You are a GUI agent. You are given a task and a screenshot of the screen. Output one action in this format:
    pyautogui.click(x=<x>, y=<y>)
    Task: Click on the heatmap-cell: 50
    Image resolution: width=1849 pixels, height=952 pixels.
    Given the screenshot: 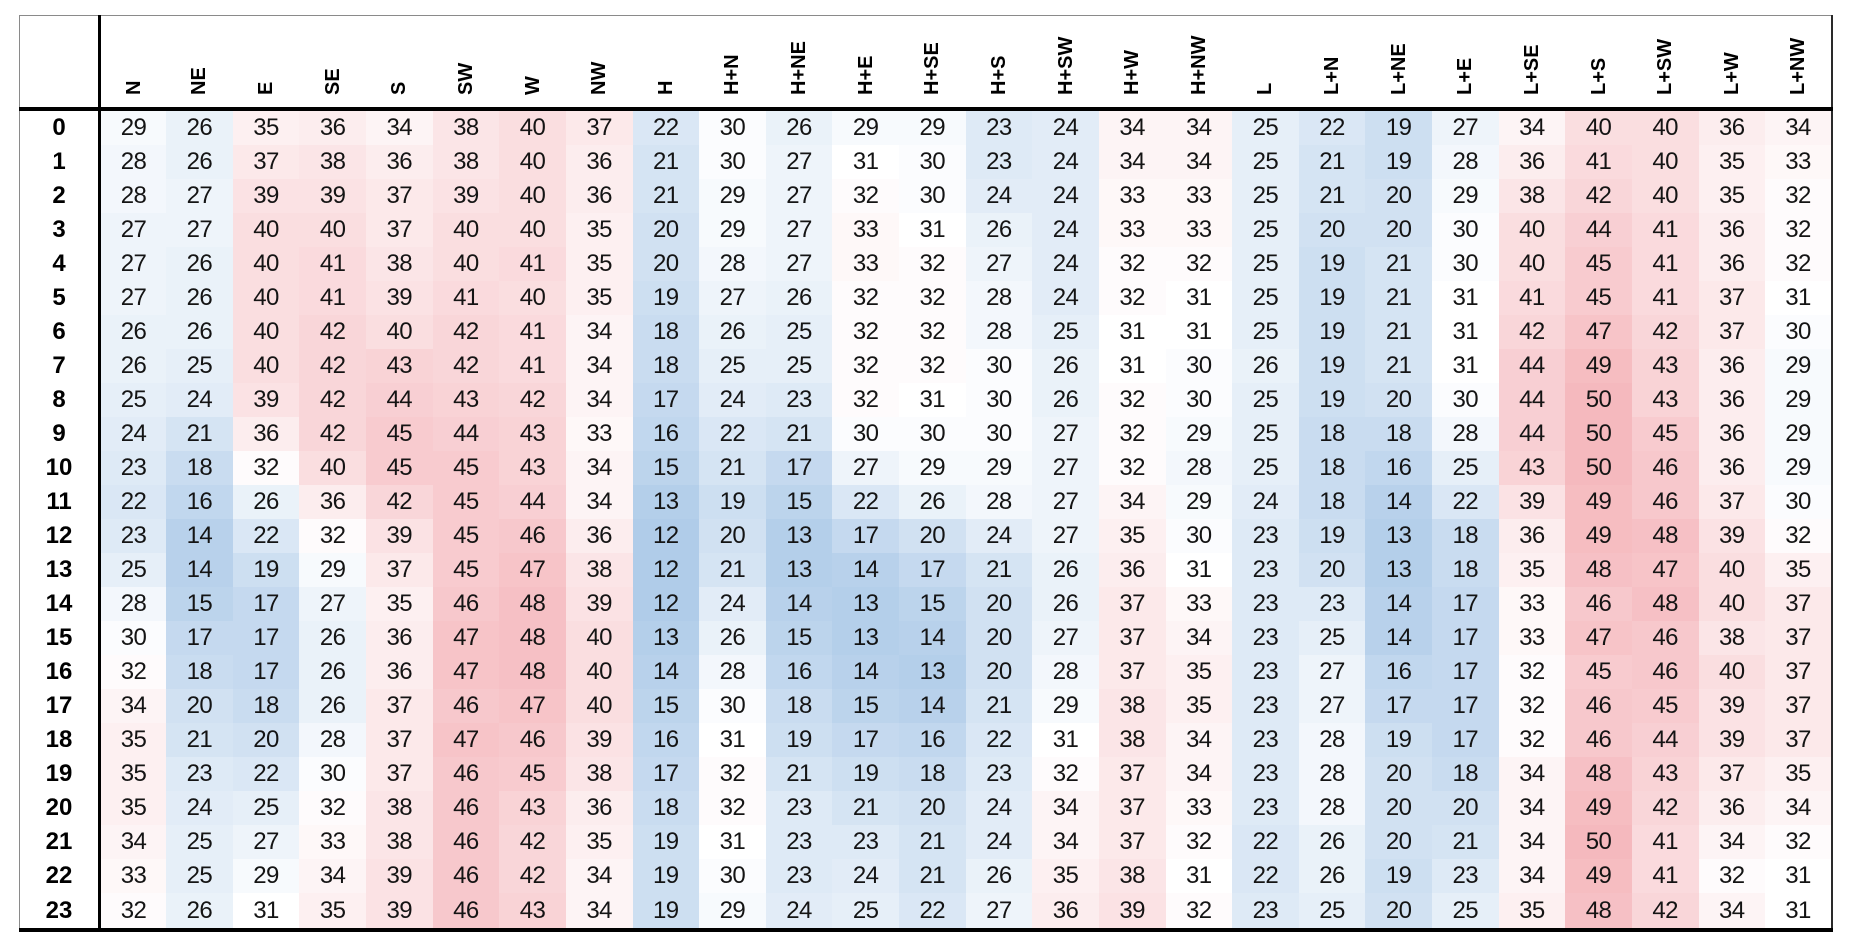 What is the action you would take?
    pyautogui.click(x=1598, y=468)
    